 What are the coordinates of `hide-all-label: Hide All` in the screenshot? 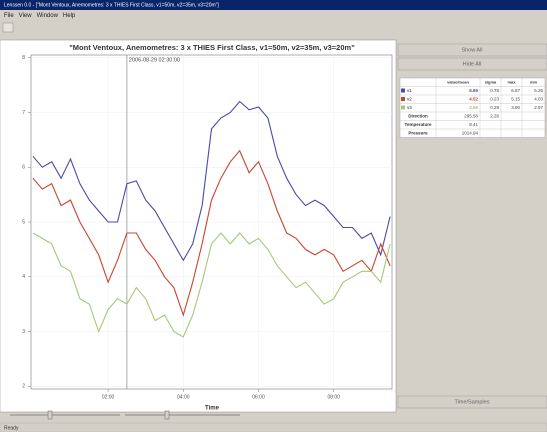 It's located at (472, 64).